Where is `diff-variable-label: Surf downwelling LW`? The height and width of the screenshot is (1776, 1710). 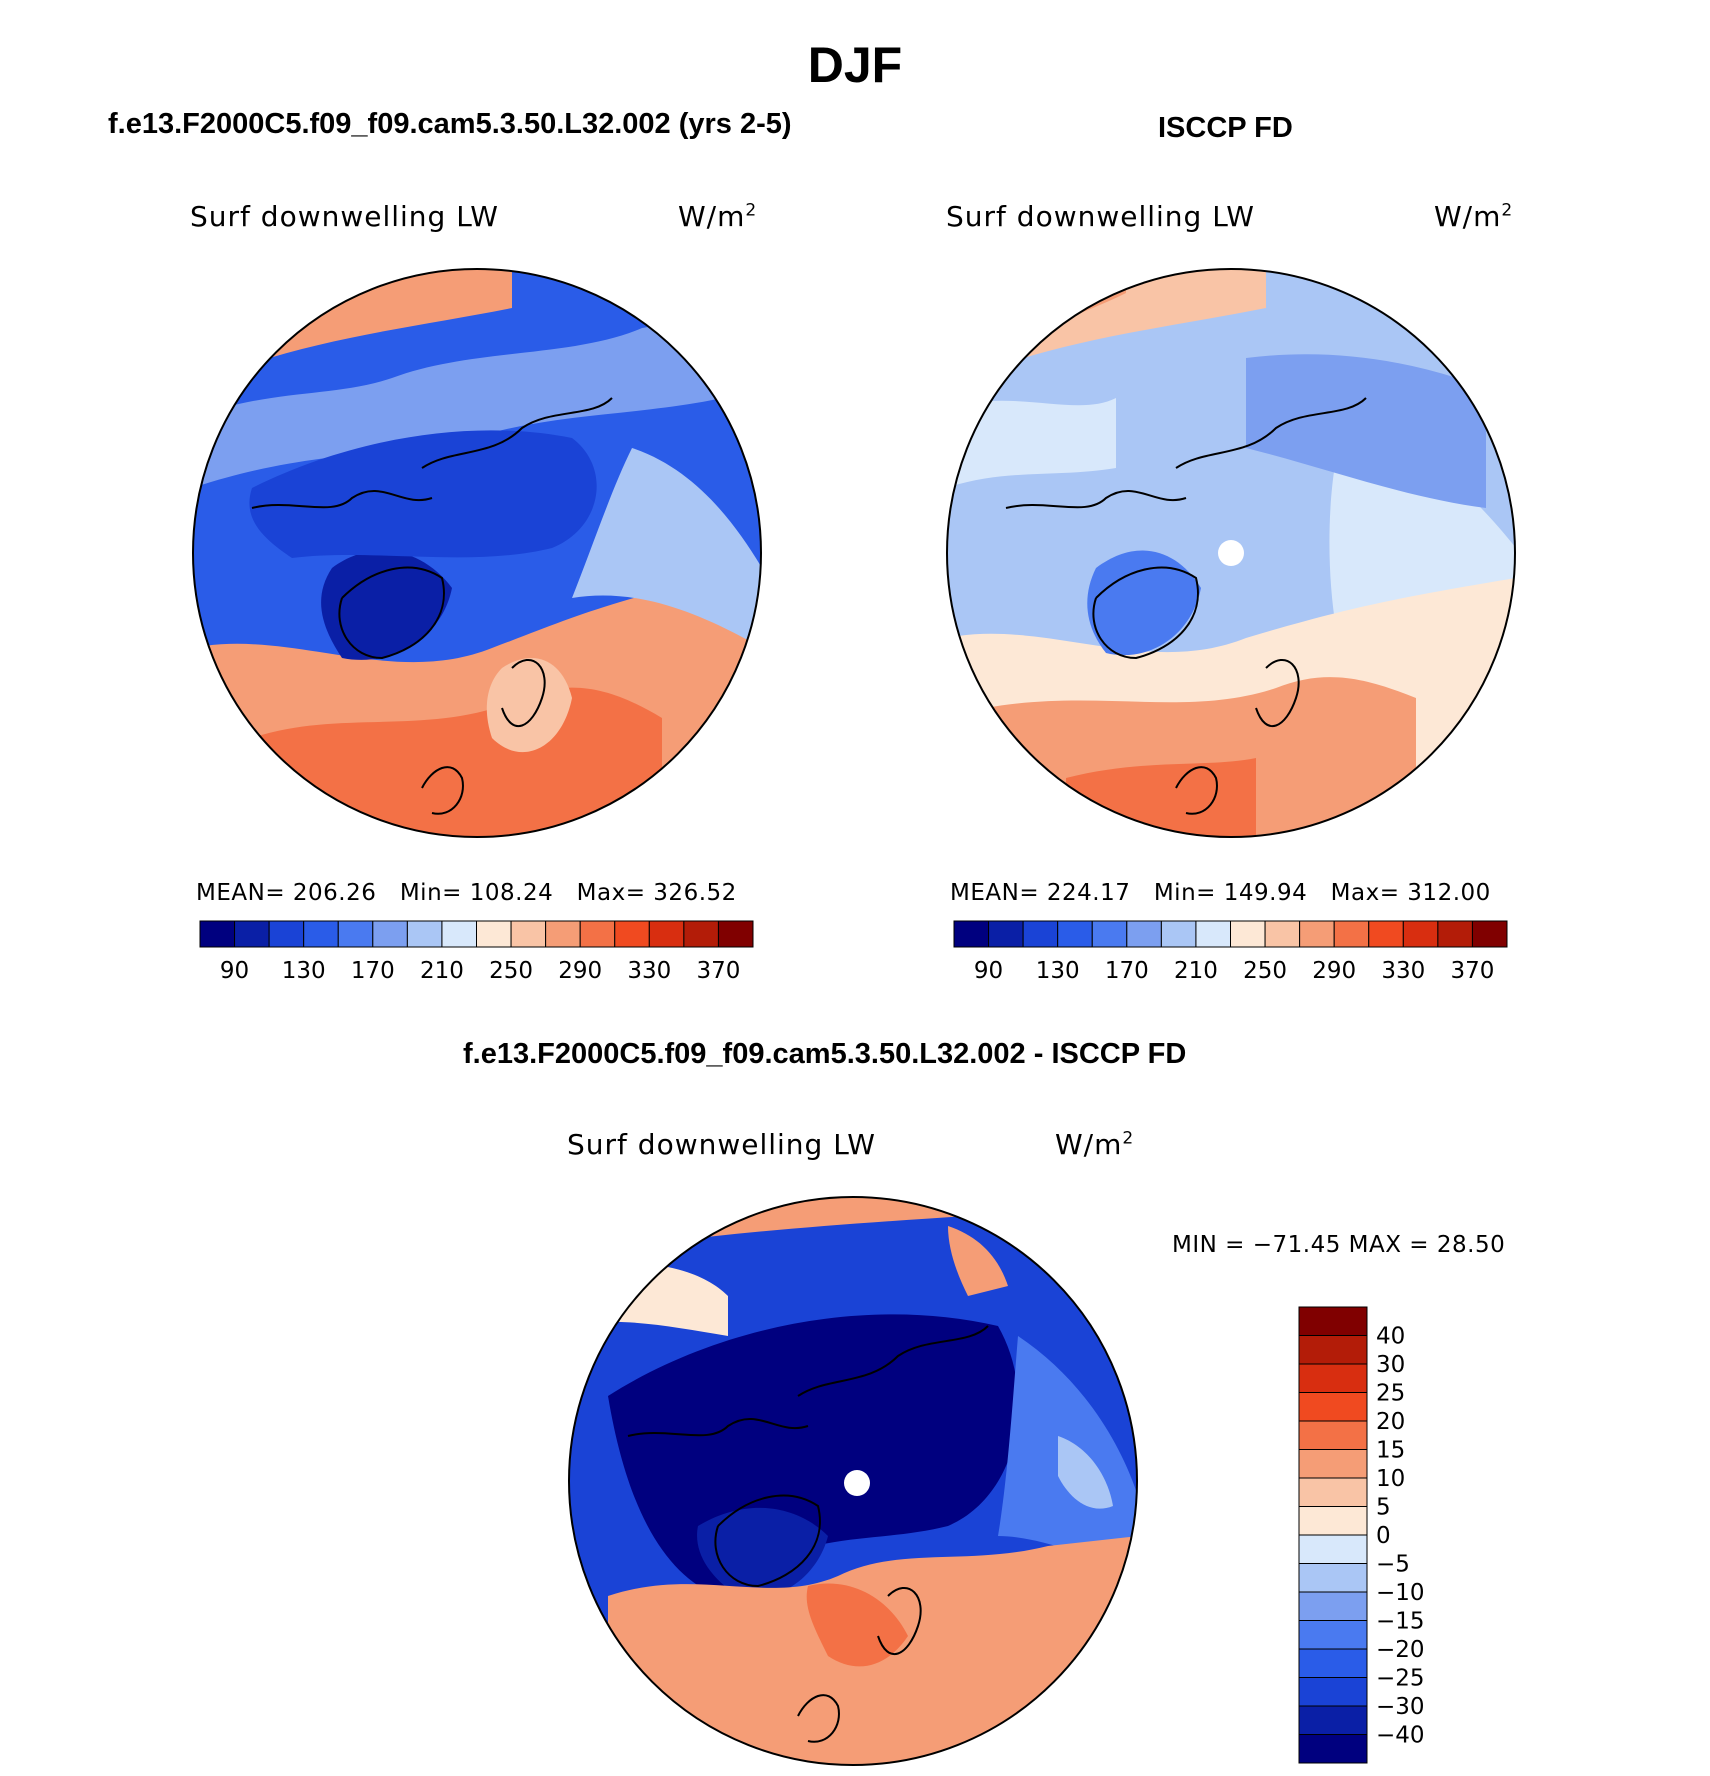 diff-variable-label: Surf downwelling LW is located at coordinates (721, 1144).